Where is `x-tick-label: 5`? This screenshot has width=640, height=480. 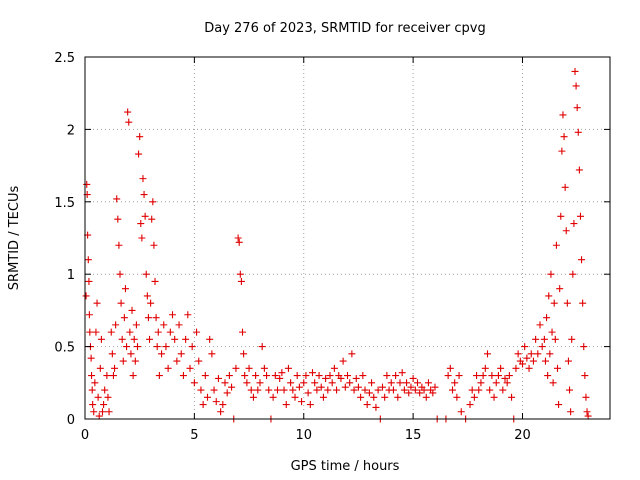 x-tick-label: 5 is located at coordinates (194, 435).